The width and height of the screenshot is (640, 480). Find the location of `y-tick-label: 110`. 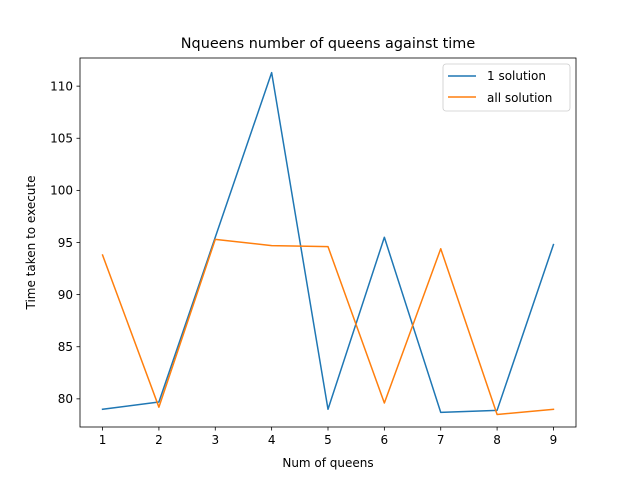

y-tick-label: 110 is located at coordinates (61, 86).